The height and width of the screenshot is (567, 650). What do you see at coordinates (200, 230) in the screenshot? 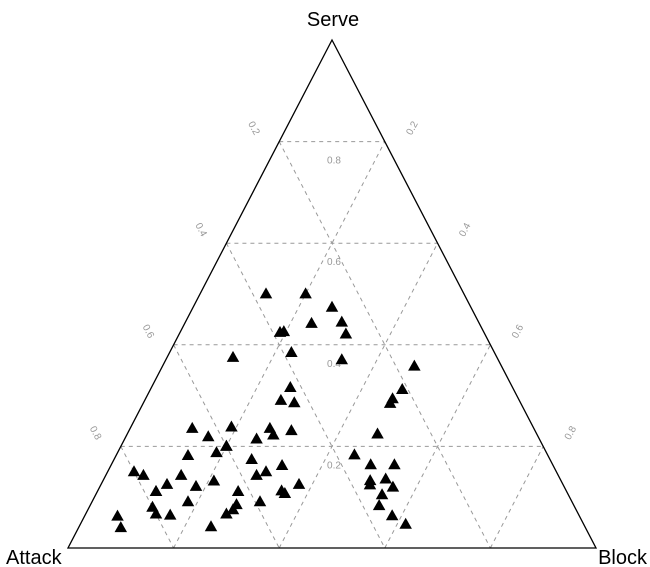
I see `tick-label-attack: 0.4` at bounding box center [200, 230].